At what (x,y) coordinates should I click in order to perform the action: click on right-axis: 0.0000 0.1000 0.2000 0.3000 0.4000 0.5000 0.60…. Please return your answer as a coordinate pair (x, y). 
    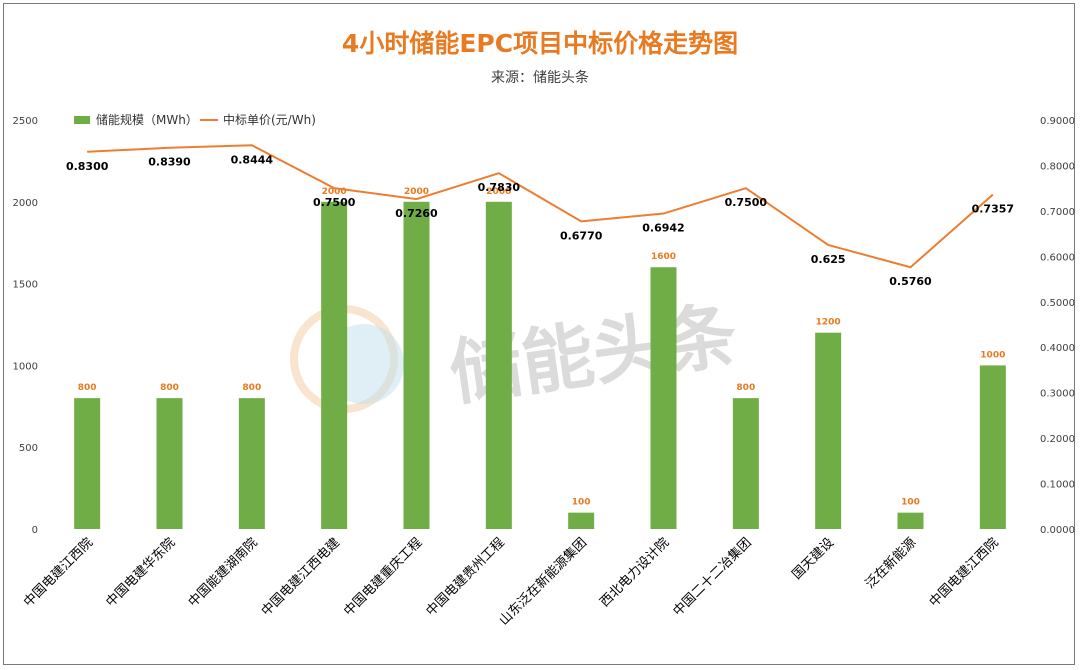
    Looking at the image, I should click on (1057, 326).